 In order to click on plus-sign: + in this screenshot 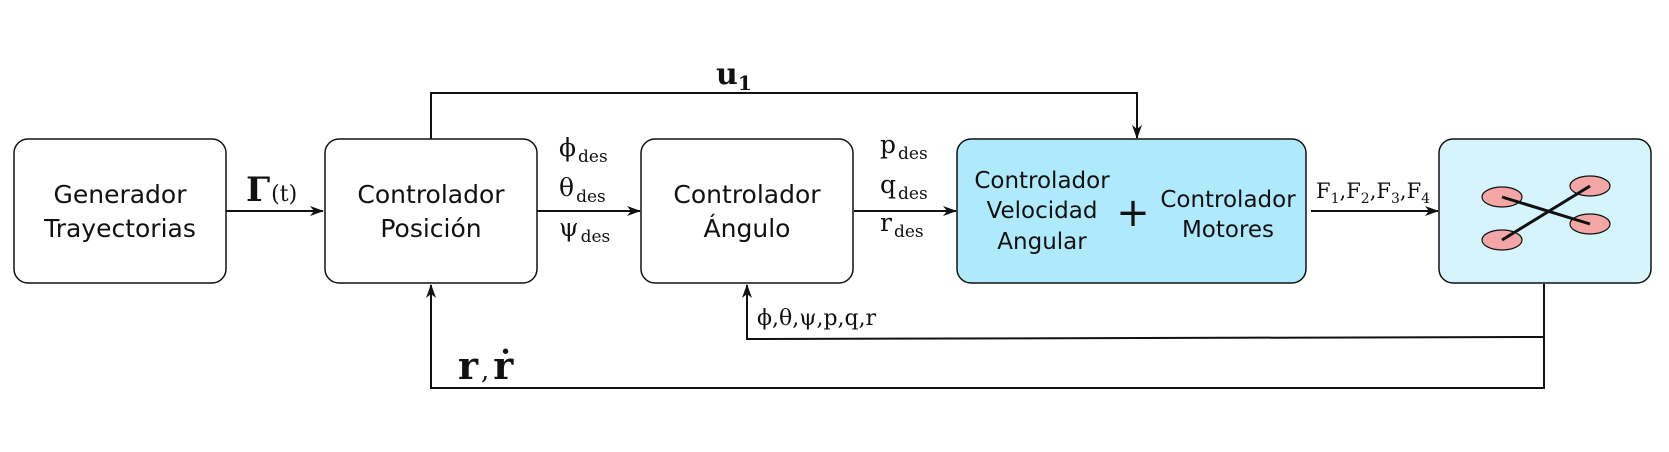, I will do `click(1133, 213)`.